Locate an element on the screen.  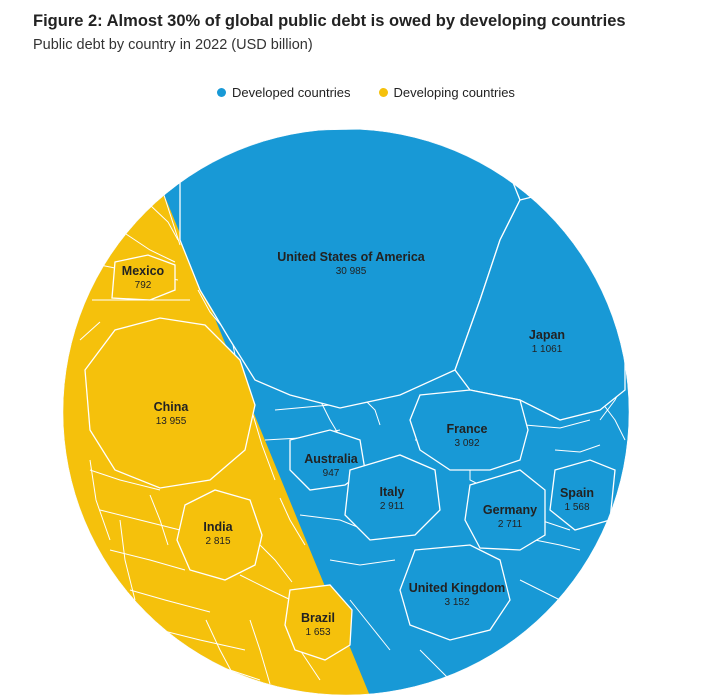
cell-italy is located at coordinates (392, 497).